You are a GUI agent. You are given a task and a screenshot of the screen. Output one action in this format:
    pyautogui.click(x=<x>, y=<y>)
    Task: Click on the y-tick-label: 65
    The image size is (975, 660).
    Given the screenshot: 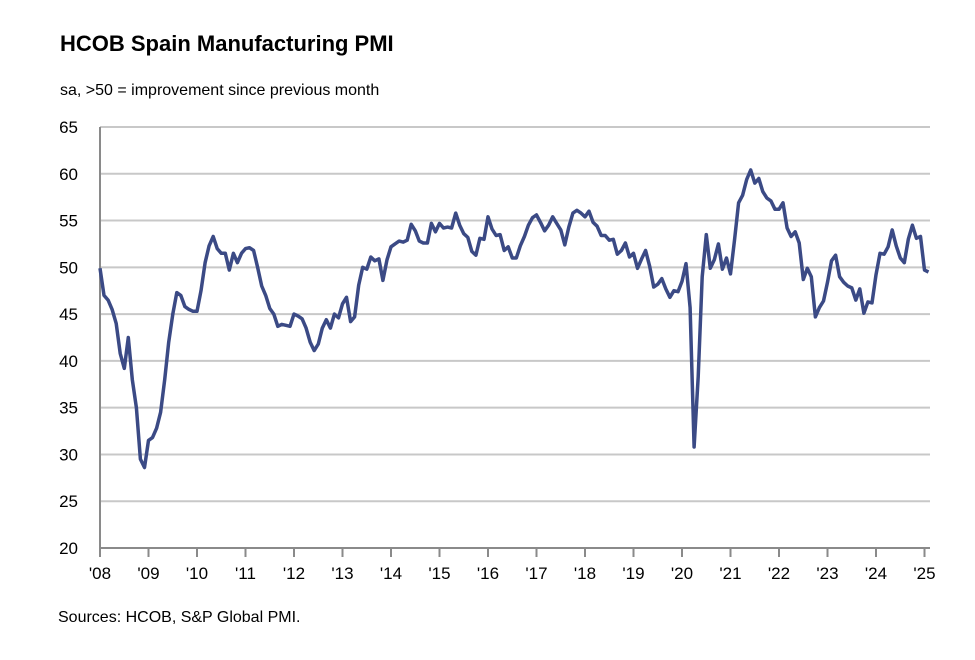 What is the action you would take?
    pyautogui.click(x=68, y=127)
    